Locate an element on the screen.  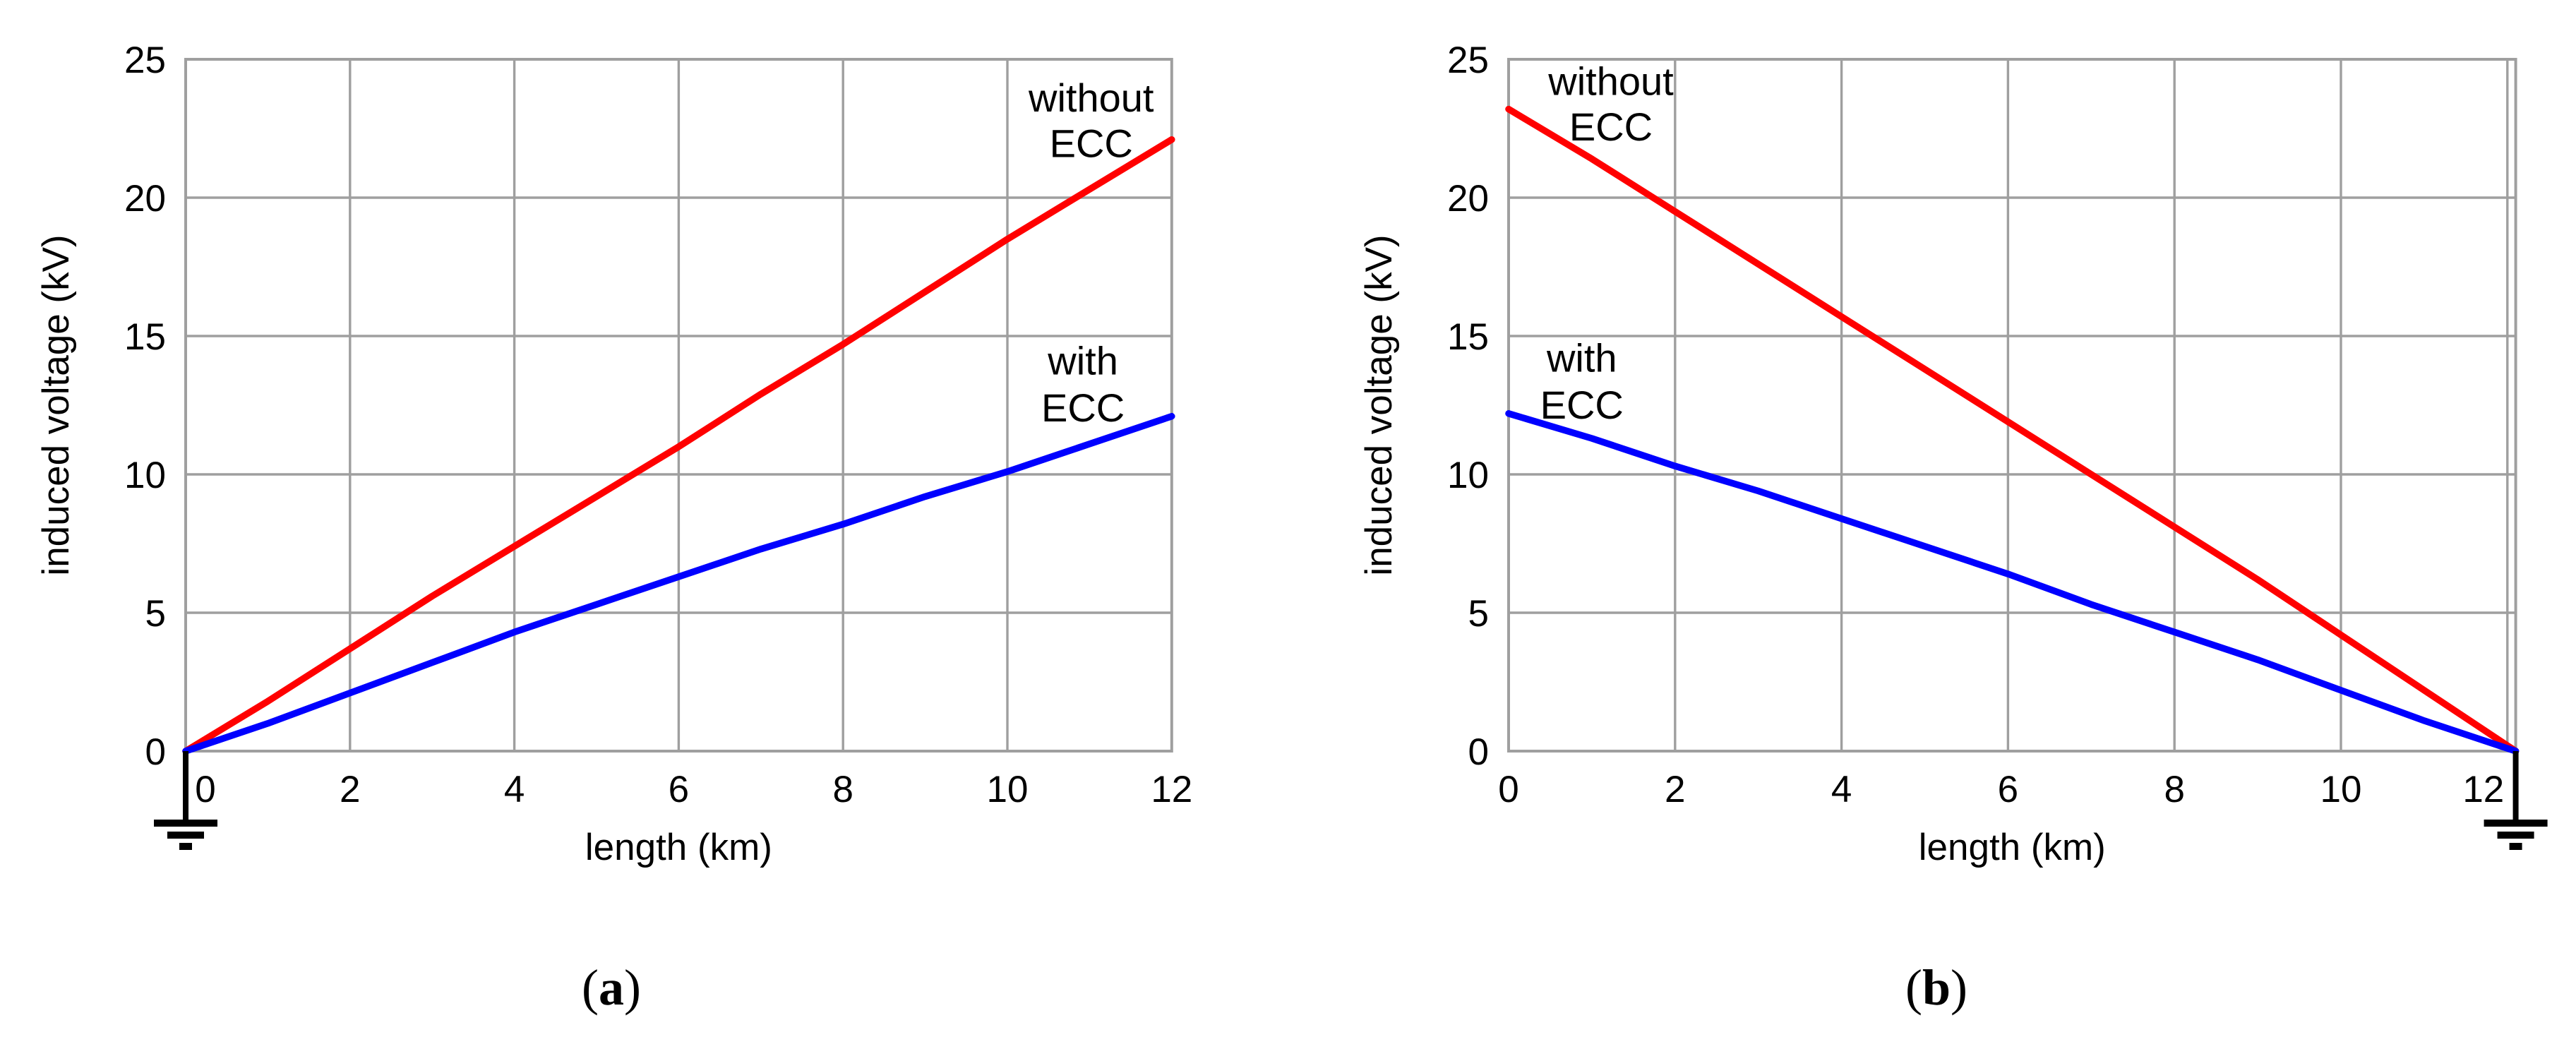
figure-caption-a: (a) is located at coordinates (611, 987).